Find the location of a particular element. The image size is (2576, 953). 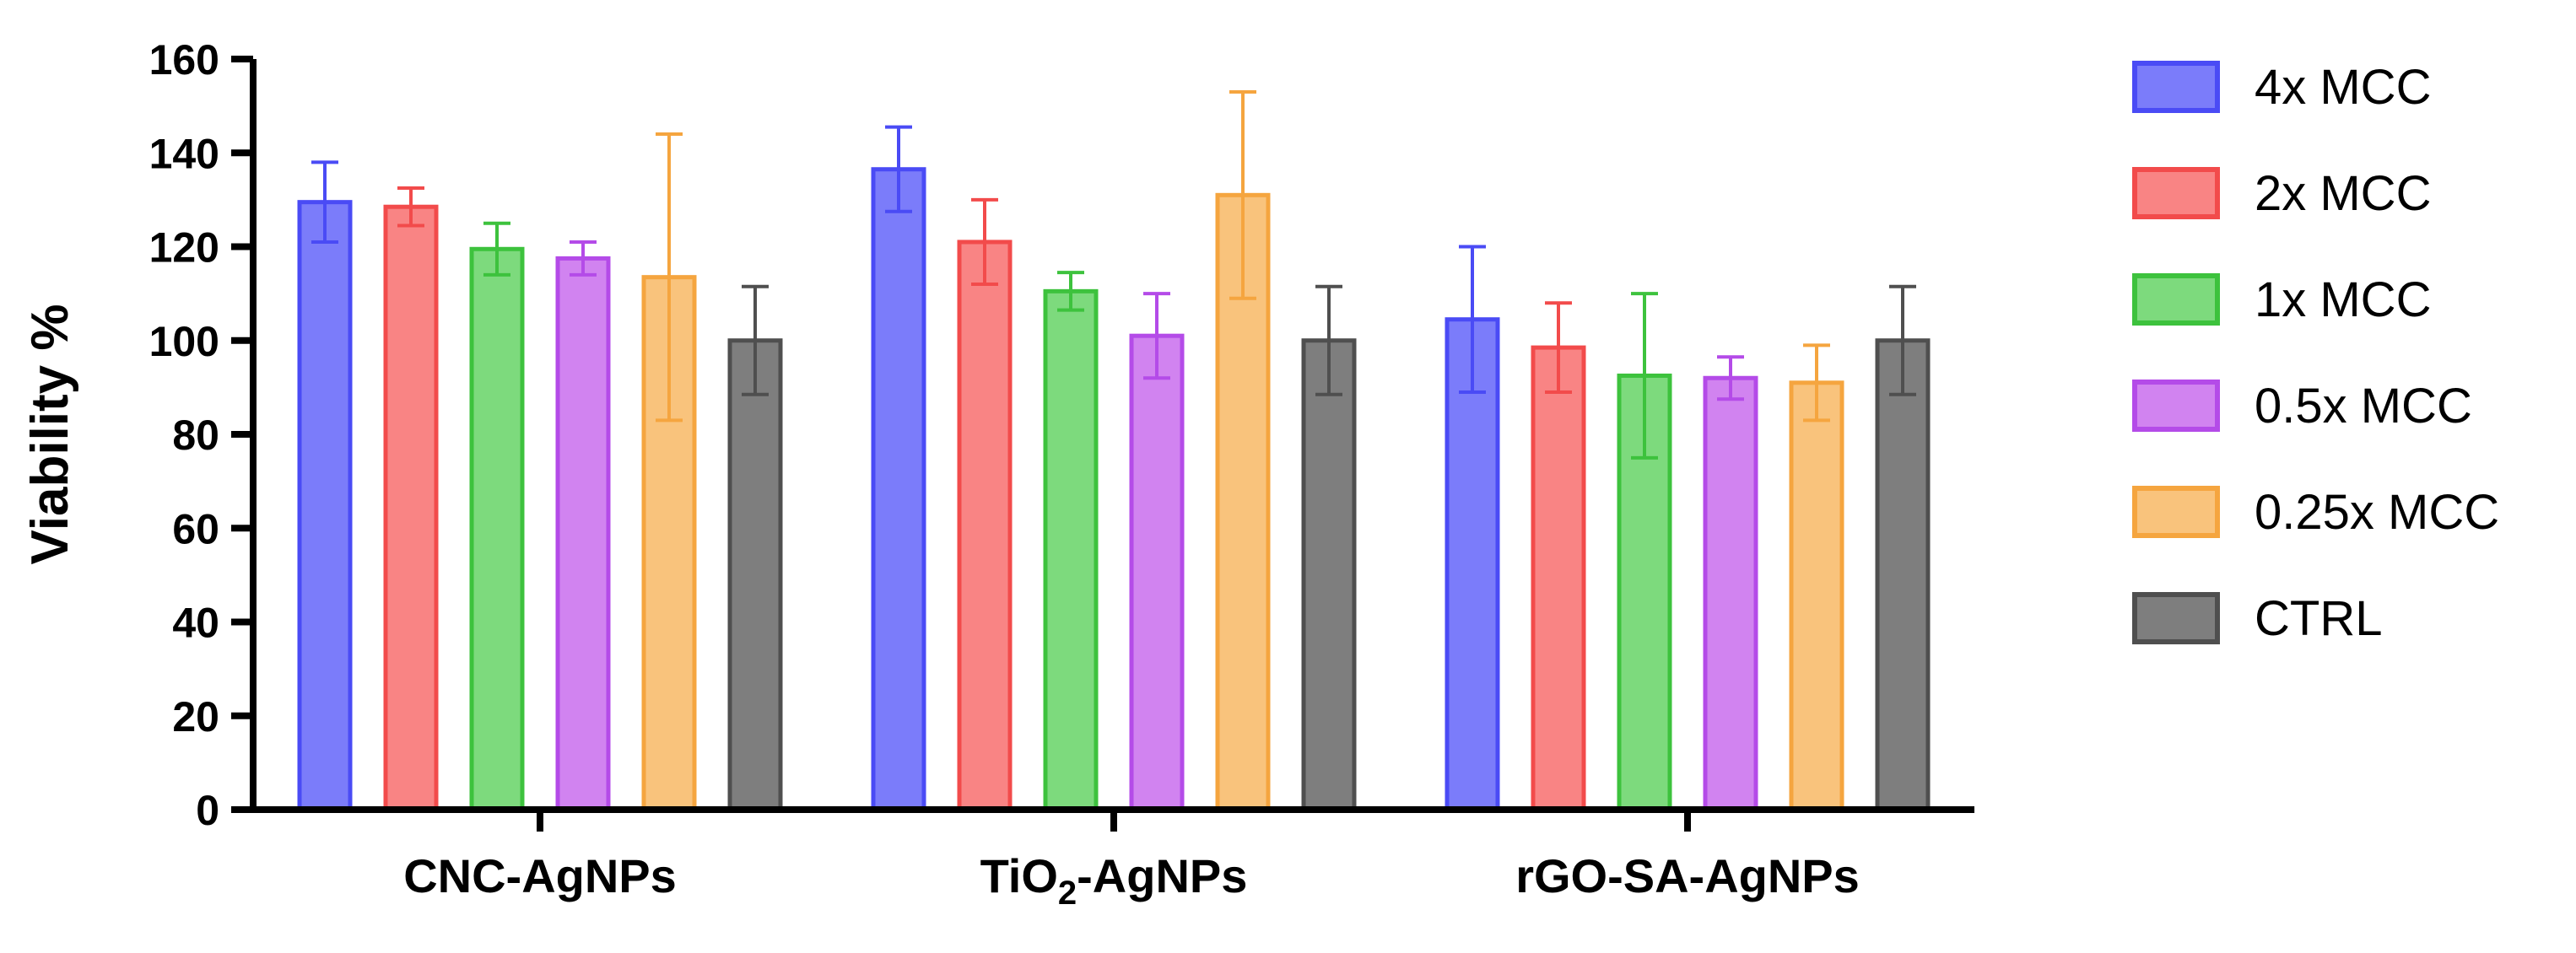

y-tick-label: 0 is located at coordinates (207, 810).